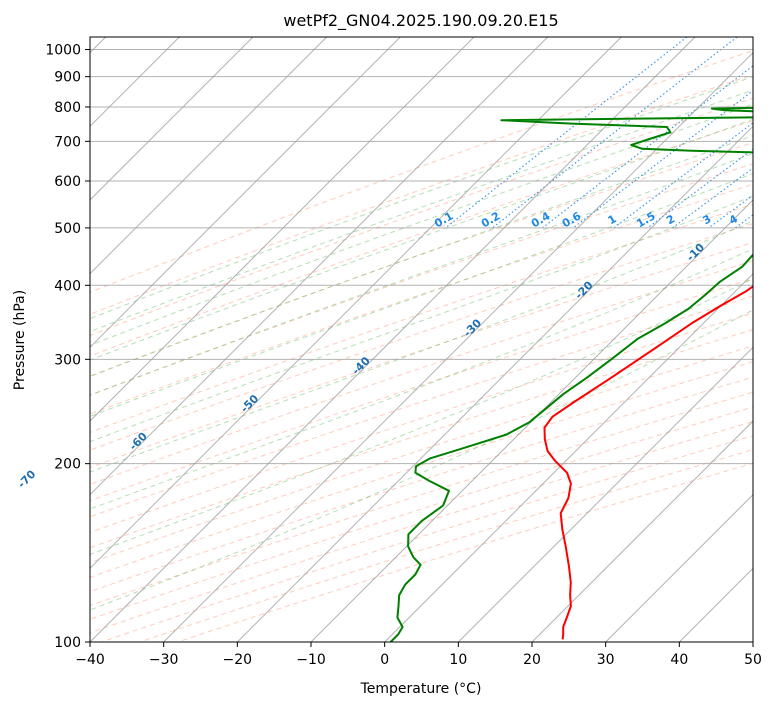  What do you see at coordinates (418, 655) in the screenshot?
I see `x-axis-ticks: −40 −30 −20 −10 0 10 20 30 40 50` at bounding box center [418, 655].